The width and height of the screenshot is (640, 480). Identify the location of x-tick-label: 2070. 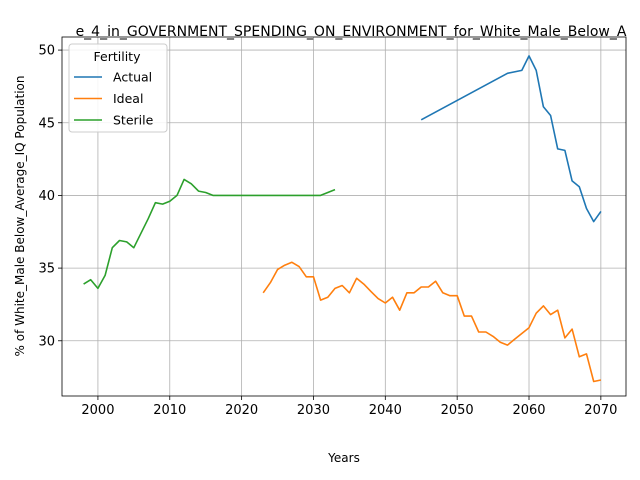
(600, 410).